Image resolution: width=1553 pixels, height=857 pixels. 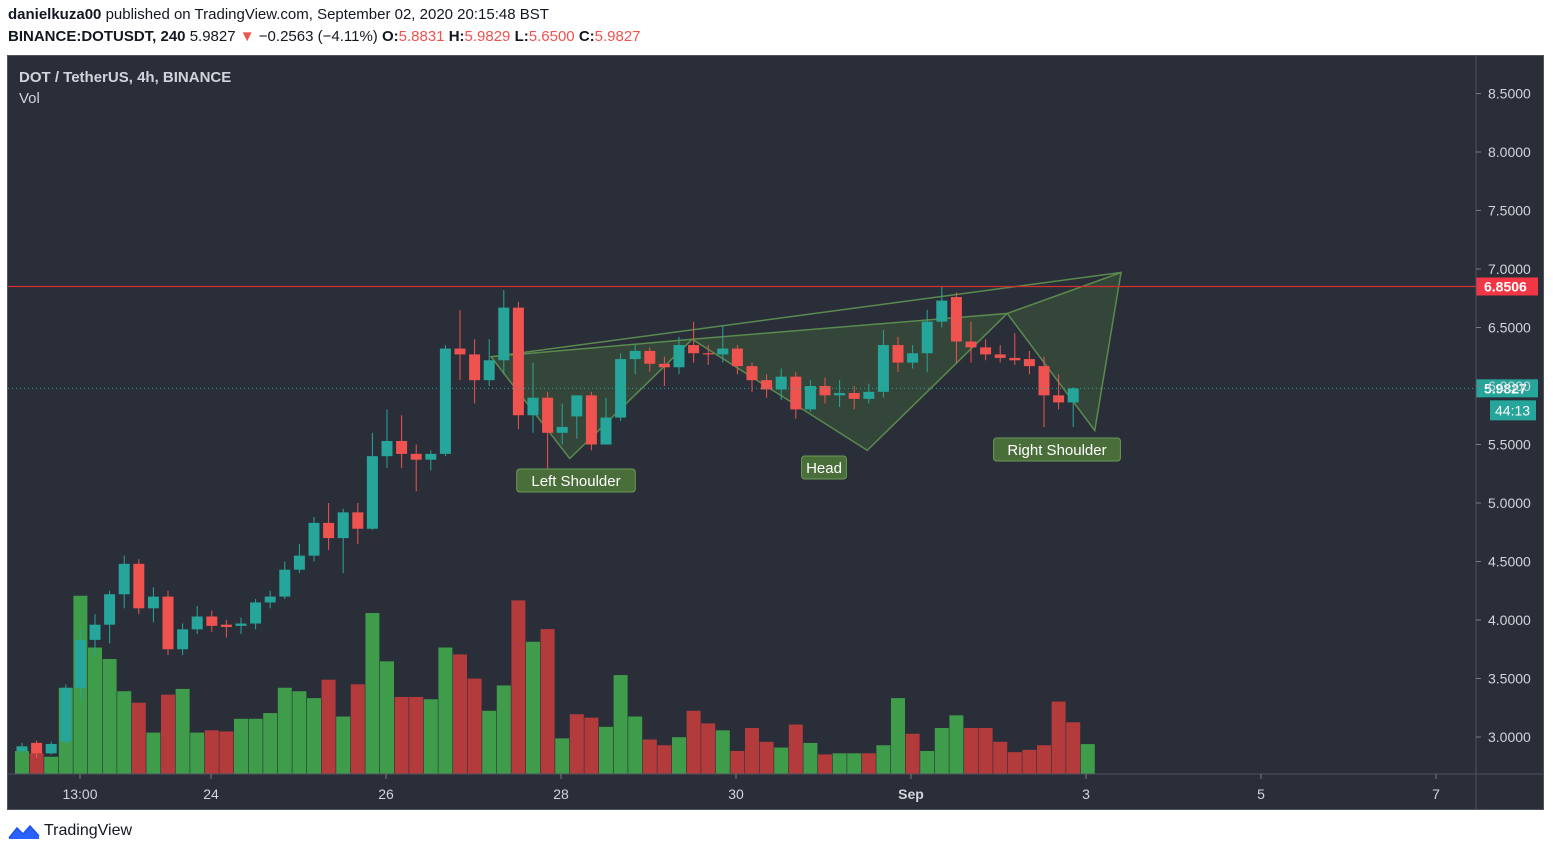 I want to click on countdown-tag, so click(x=1513, y=410).